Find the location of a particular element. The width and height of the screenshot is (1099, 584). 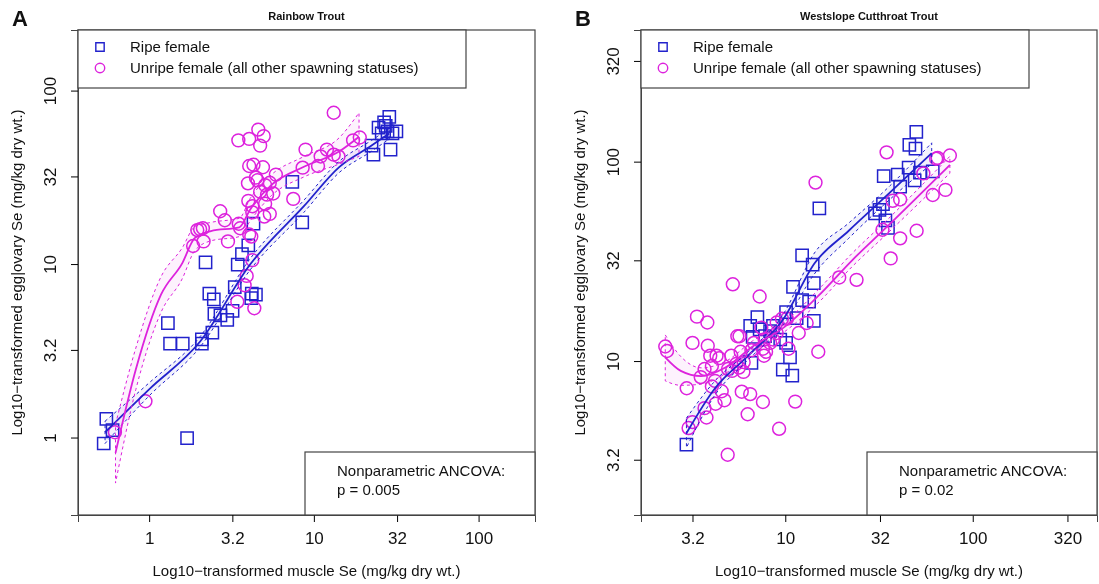

chart-title: Rainbow Trout is located at coordinates (307, 16).